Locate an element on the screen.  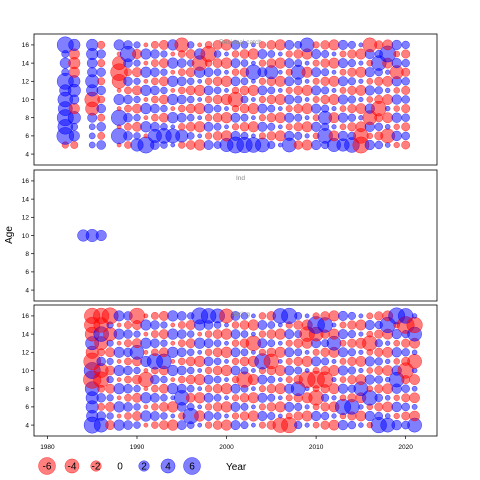
legend-label: 2 is located at coordinates (144, 467).